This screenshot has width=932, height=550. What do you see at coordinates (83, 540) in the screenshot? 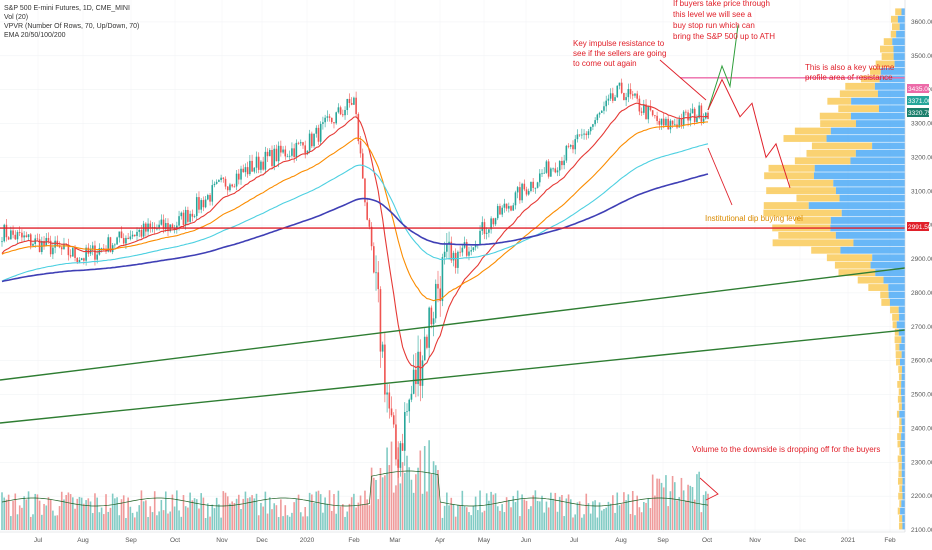
I see `x-tick-label: Aug` at bounding box center [83, 540].